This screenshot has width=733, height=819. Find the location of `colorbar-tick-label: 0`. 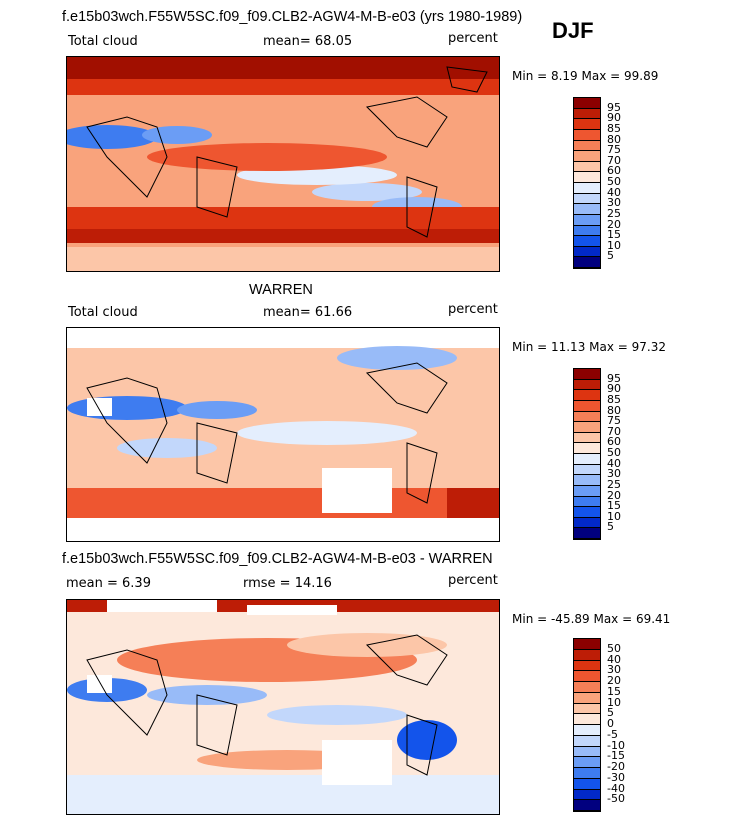

colorbar-tick-label: 0 is located at coordinates (610, 723).